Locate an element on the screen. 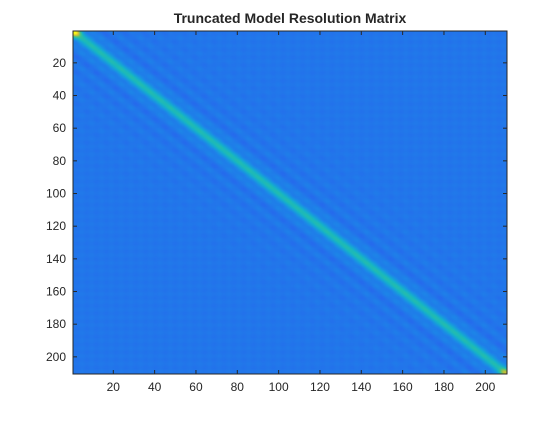  y-tick-label: 160 is located at coordinates (56, 292).